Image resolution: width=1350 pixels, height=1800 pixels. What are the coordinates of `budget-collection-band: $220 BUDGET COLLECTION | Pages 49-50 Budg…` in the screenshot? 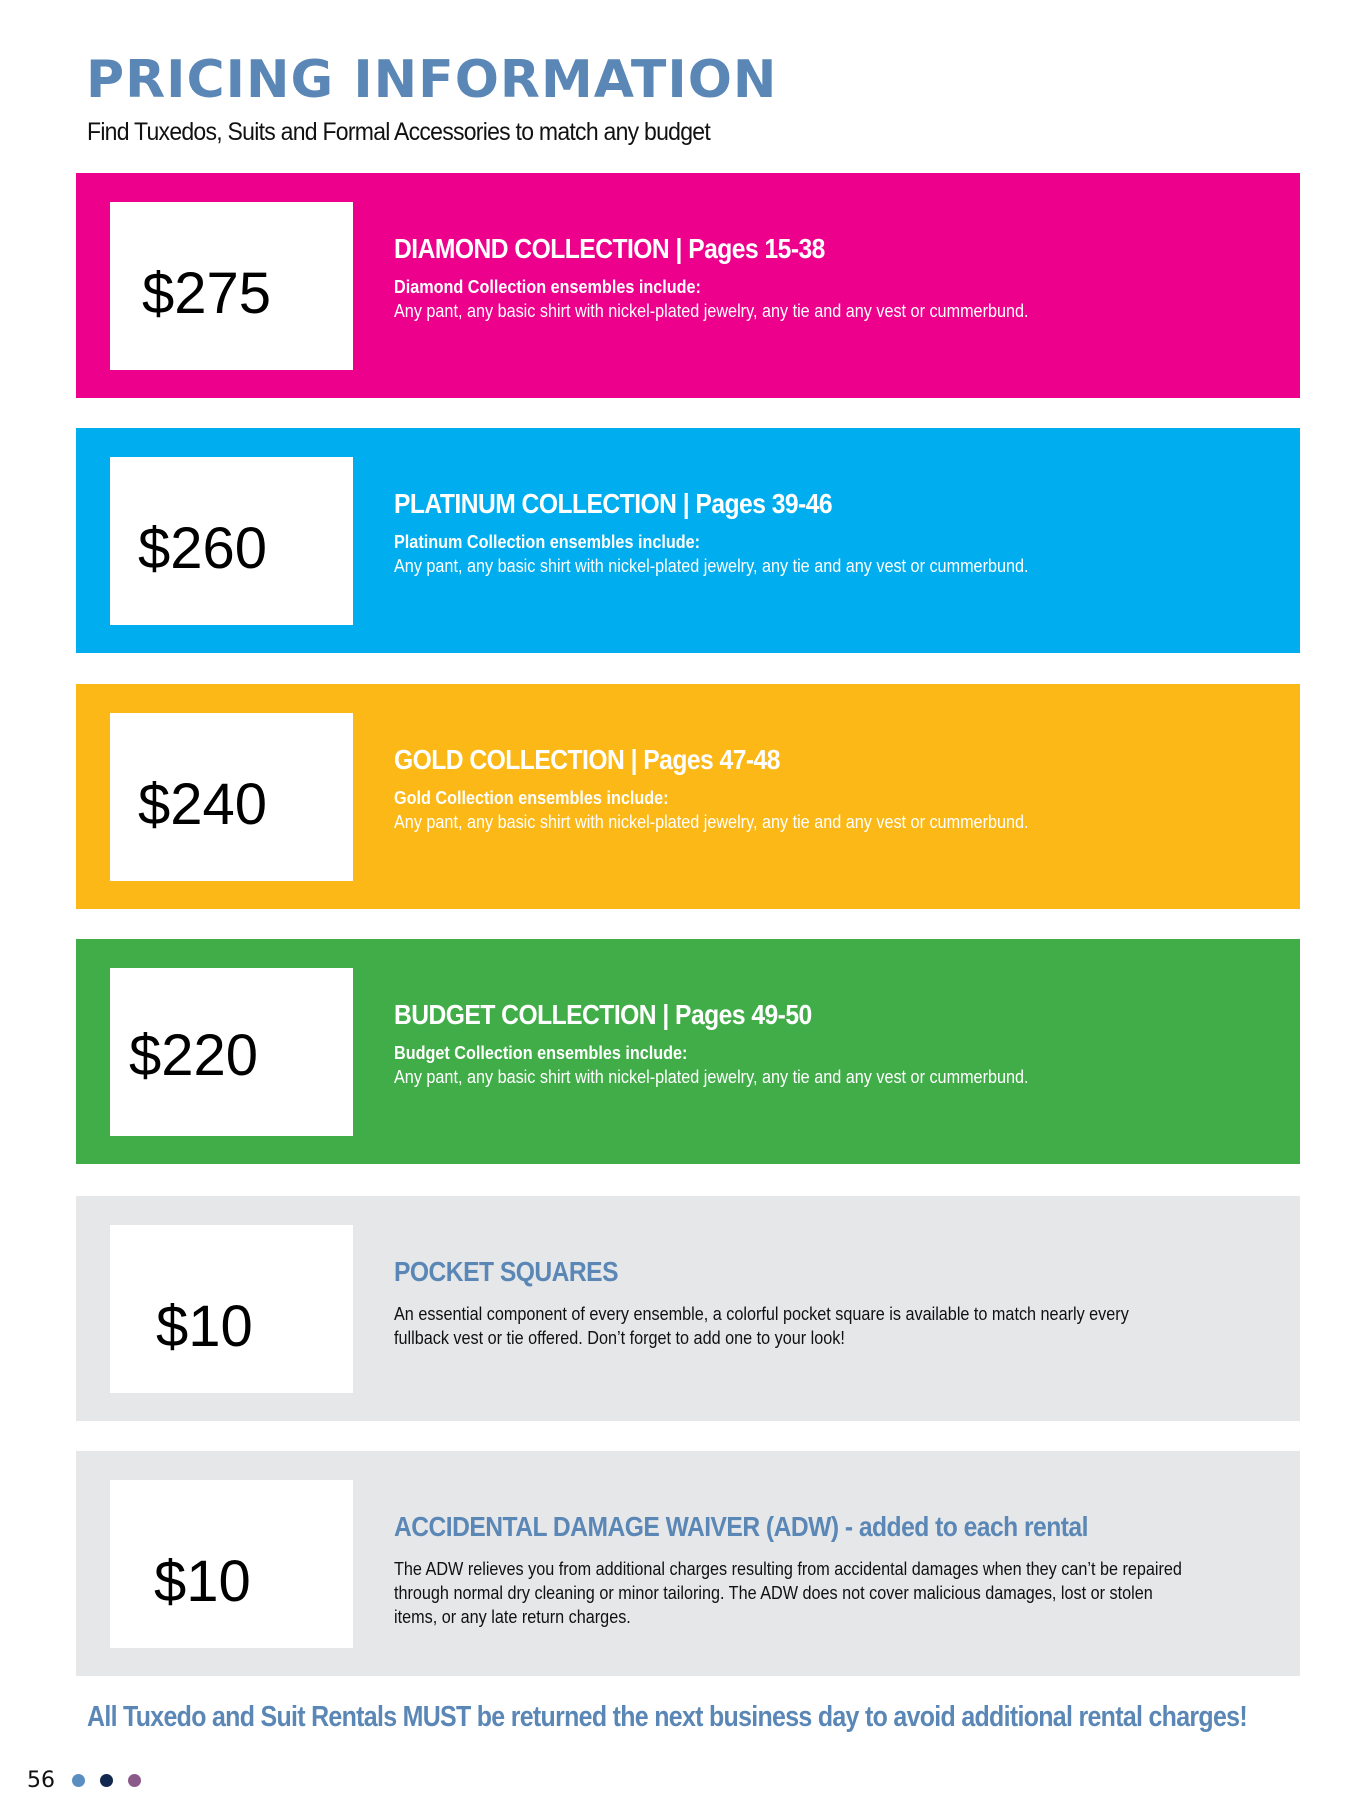 It's located at (688, 1051).